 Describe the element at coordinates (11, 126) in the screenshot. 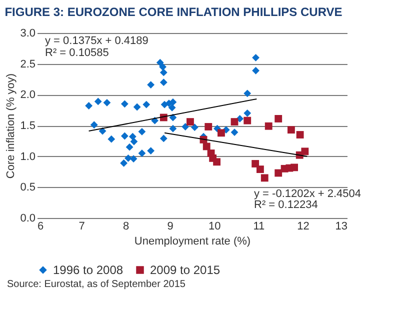

I see `y-axis-title: Core inflation (% yoy)` at that location.